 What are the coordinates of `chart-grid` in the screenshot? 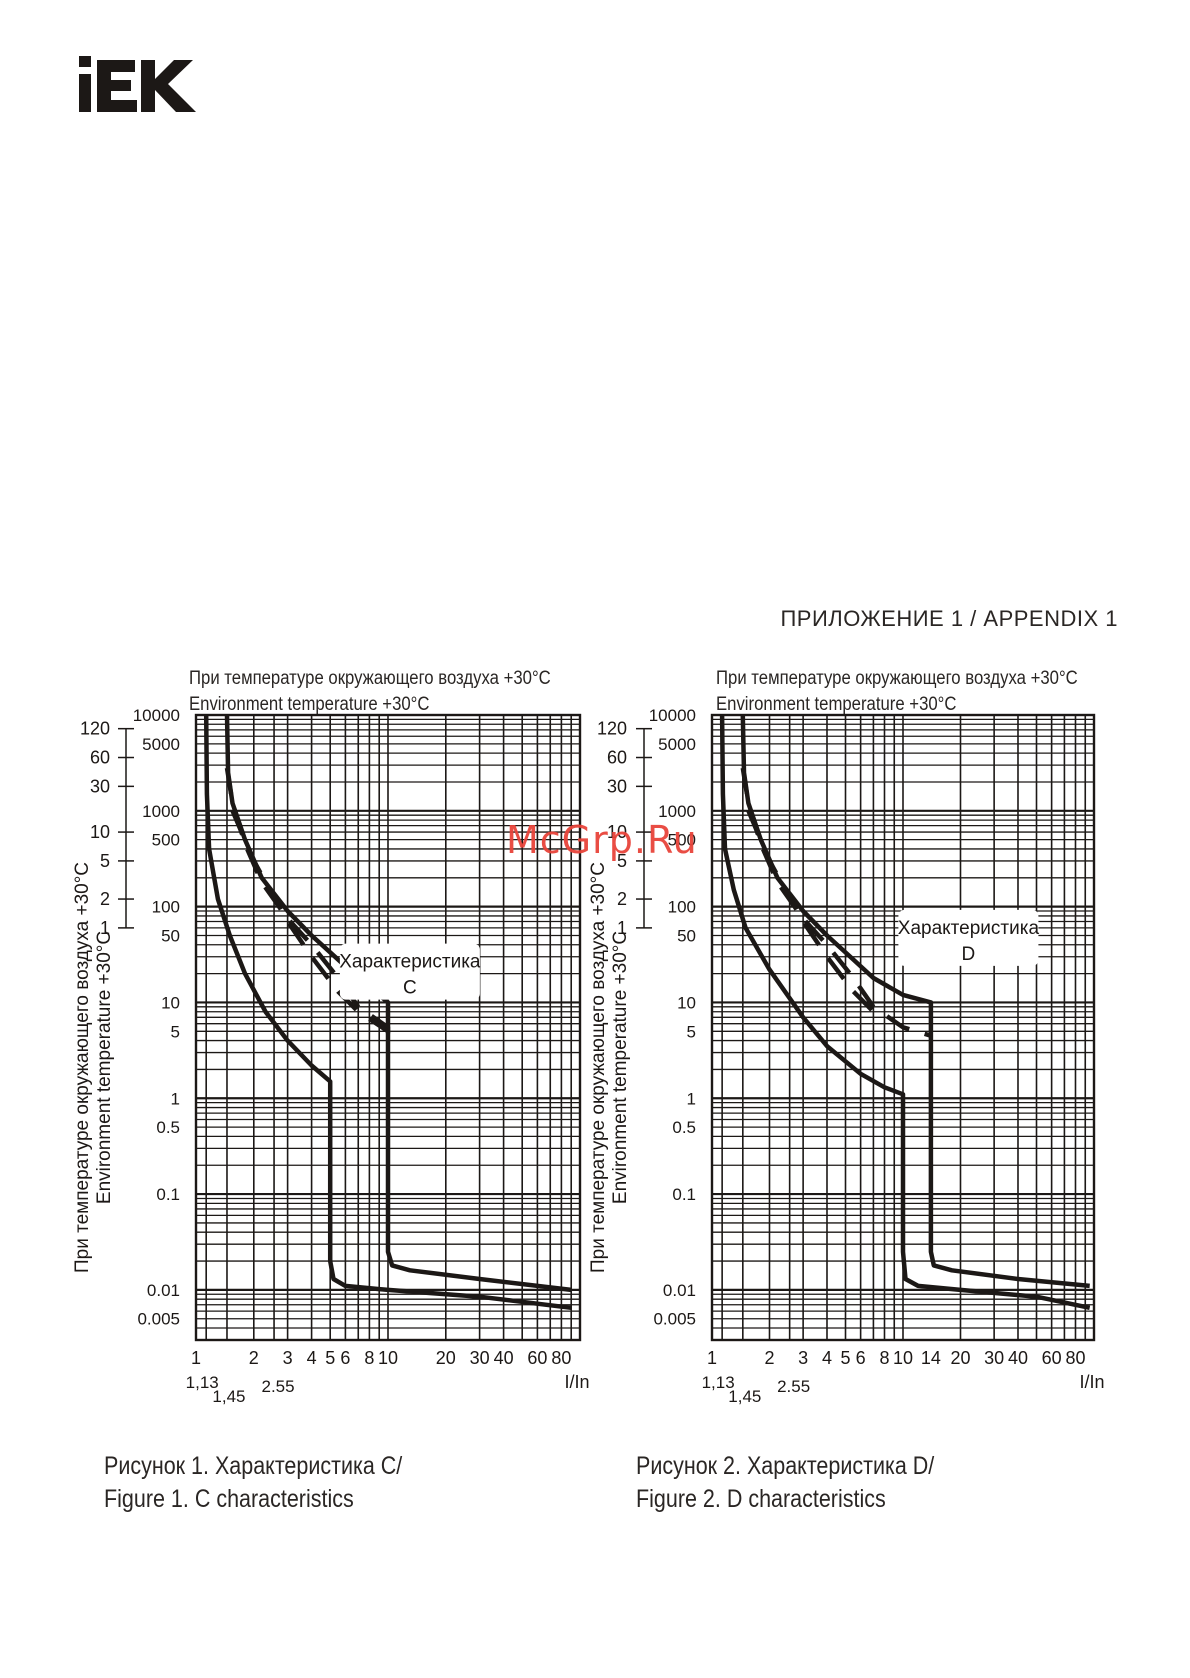 It's located at (903, 1027).